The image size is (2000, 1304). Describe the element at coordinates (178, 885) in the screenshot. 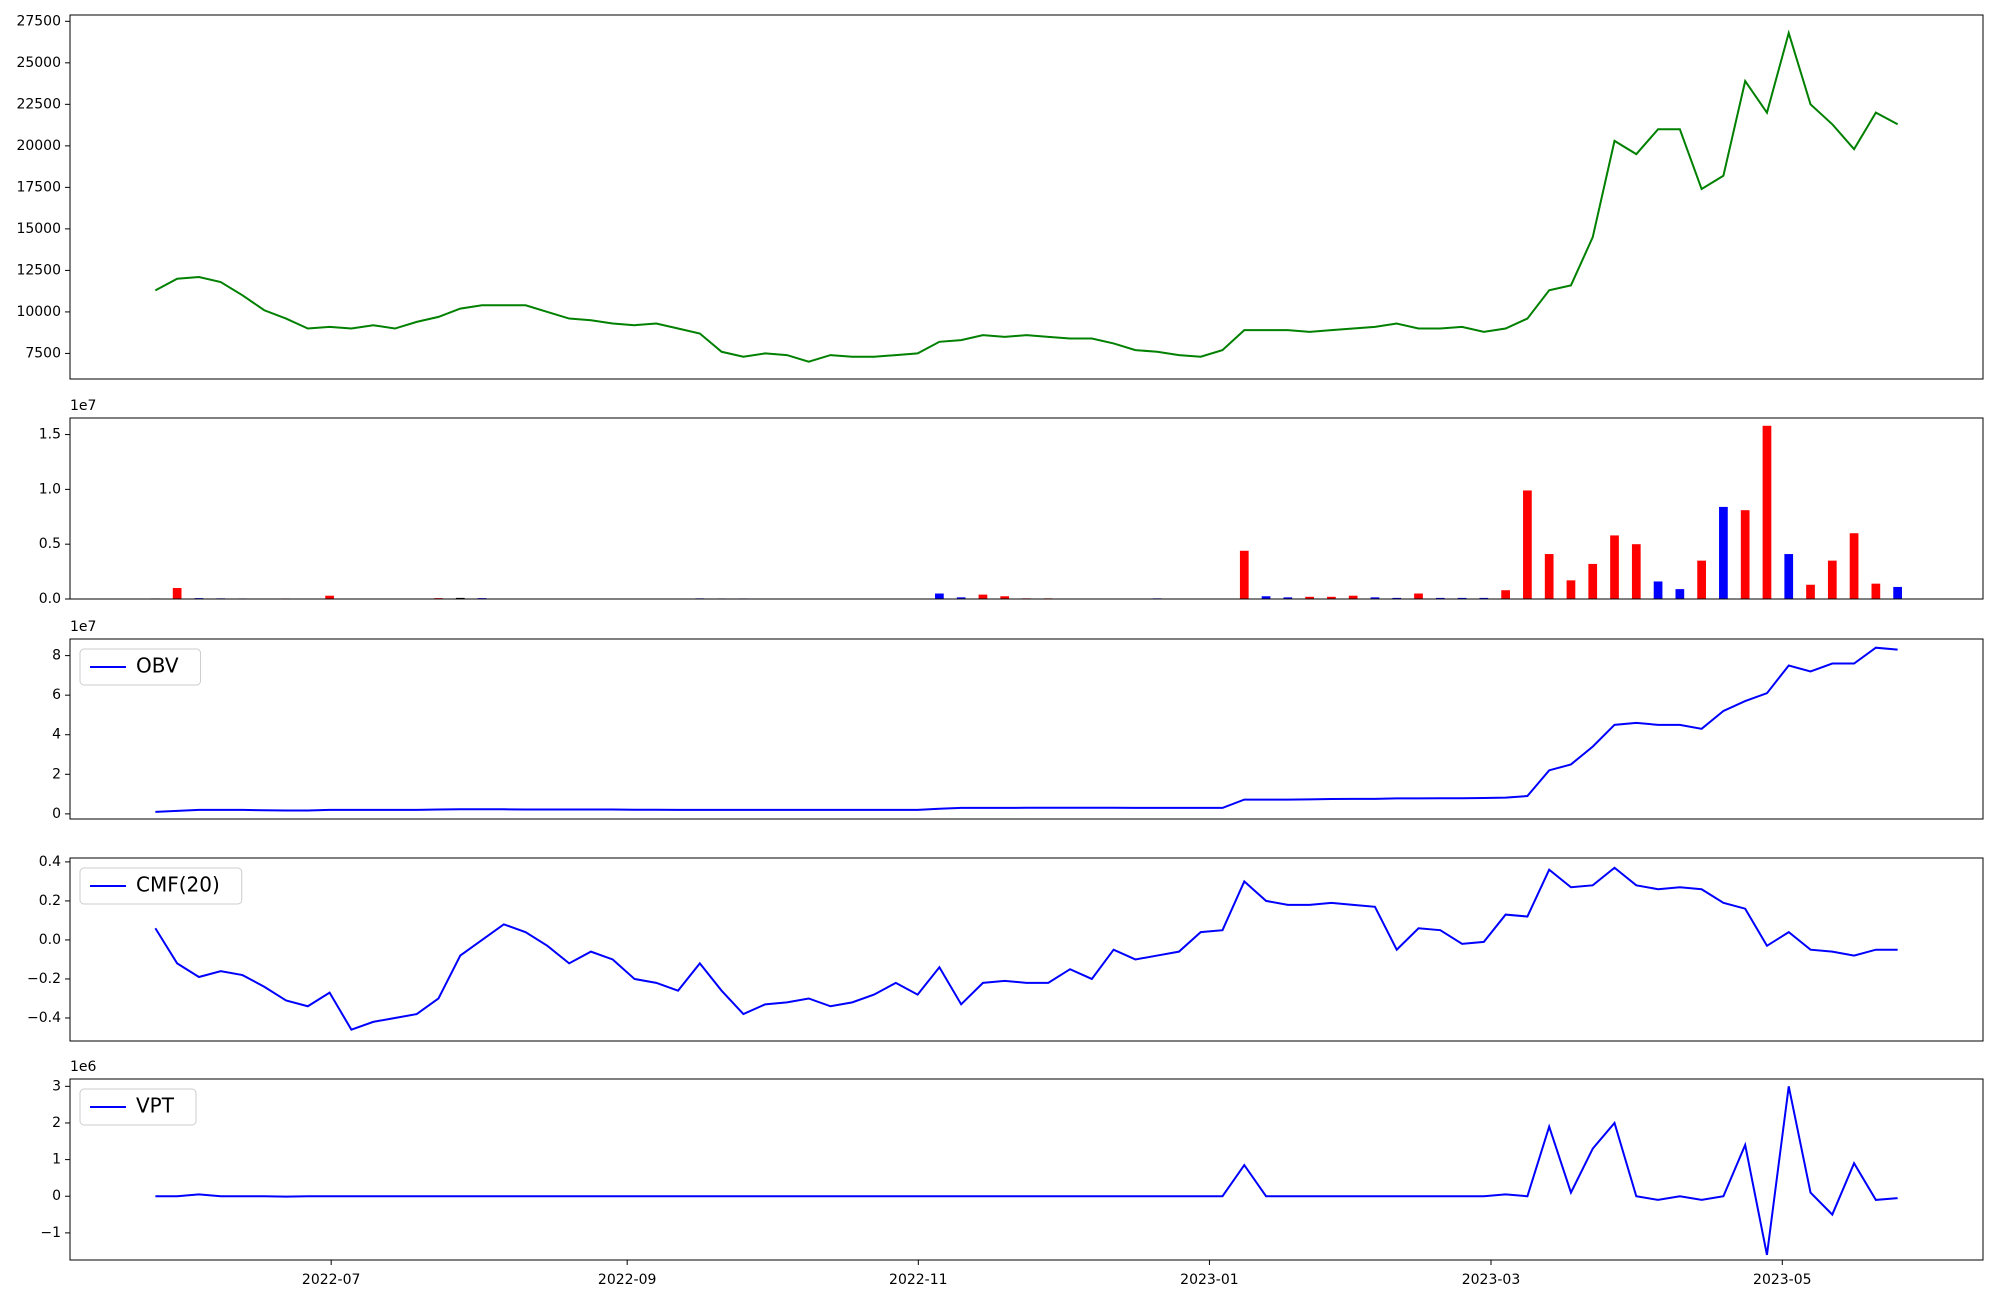

I see `legend-label: CMF(20)` at that location.